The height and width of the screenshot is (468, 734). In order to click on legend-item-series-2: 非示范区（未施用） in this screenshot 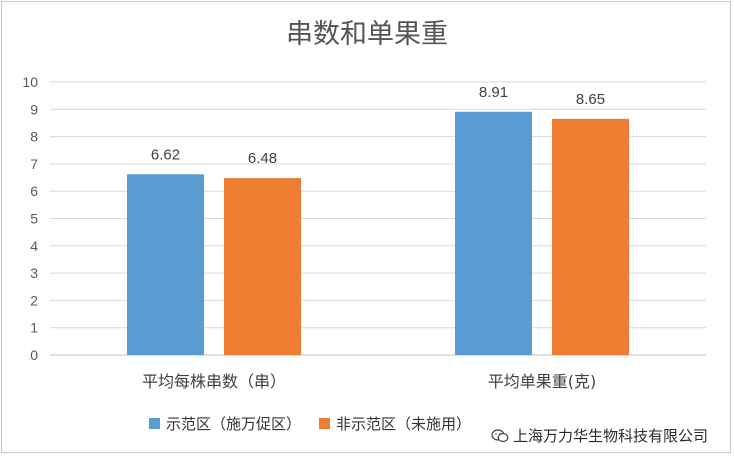, I will do `click(395, 423)`.